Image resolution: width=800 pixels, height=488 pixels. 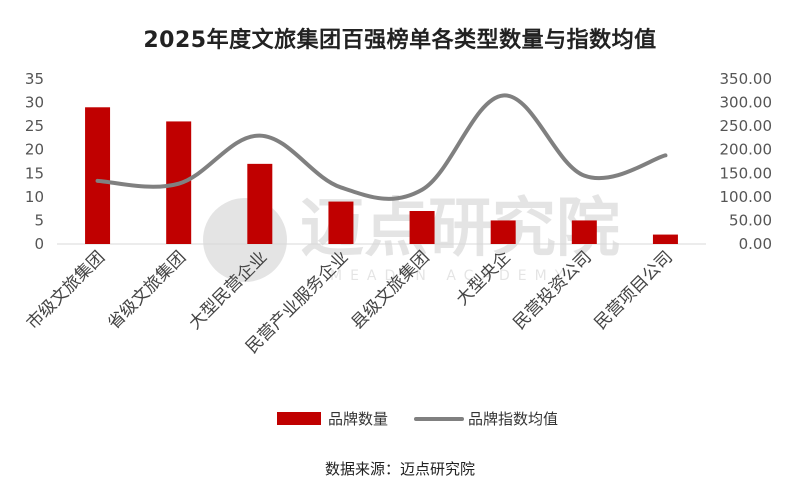 What do you see at coordinates (399, 469) in the screenshot?
I see `source-note: 数据来源：迈点研究院` at bounding box center [399, 469].